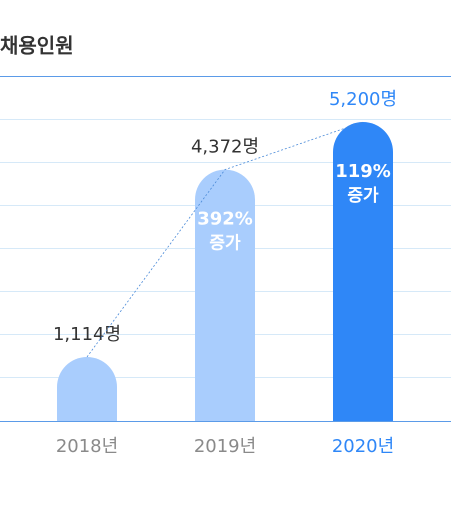 This screenshot has height=515, width=451. Describe the element at coordinates (363, 446) in the screenshot. I see `x-tick-label: 2020년` at that location.